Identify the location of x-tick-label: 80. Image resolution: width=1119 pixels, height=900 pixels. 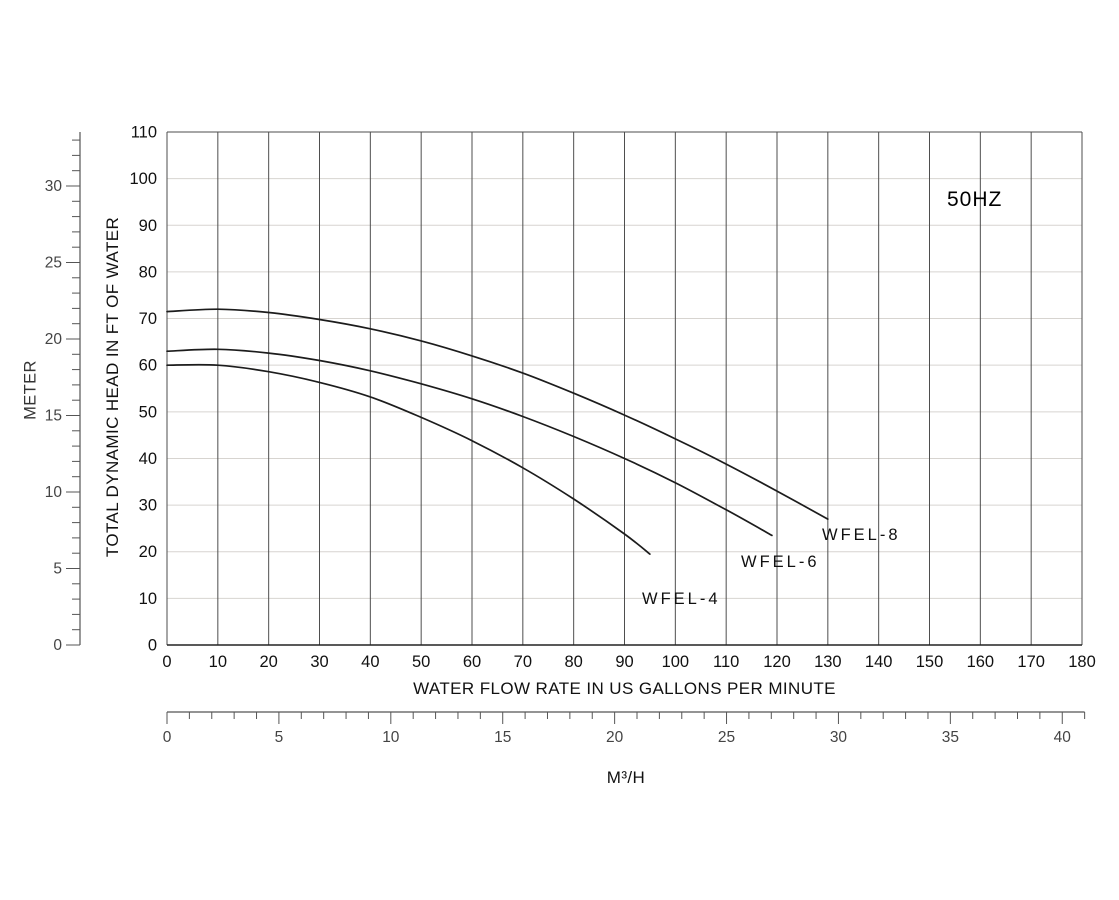
(573, 662).